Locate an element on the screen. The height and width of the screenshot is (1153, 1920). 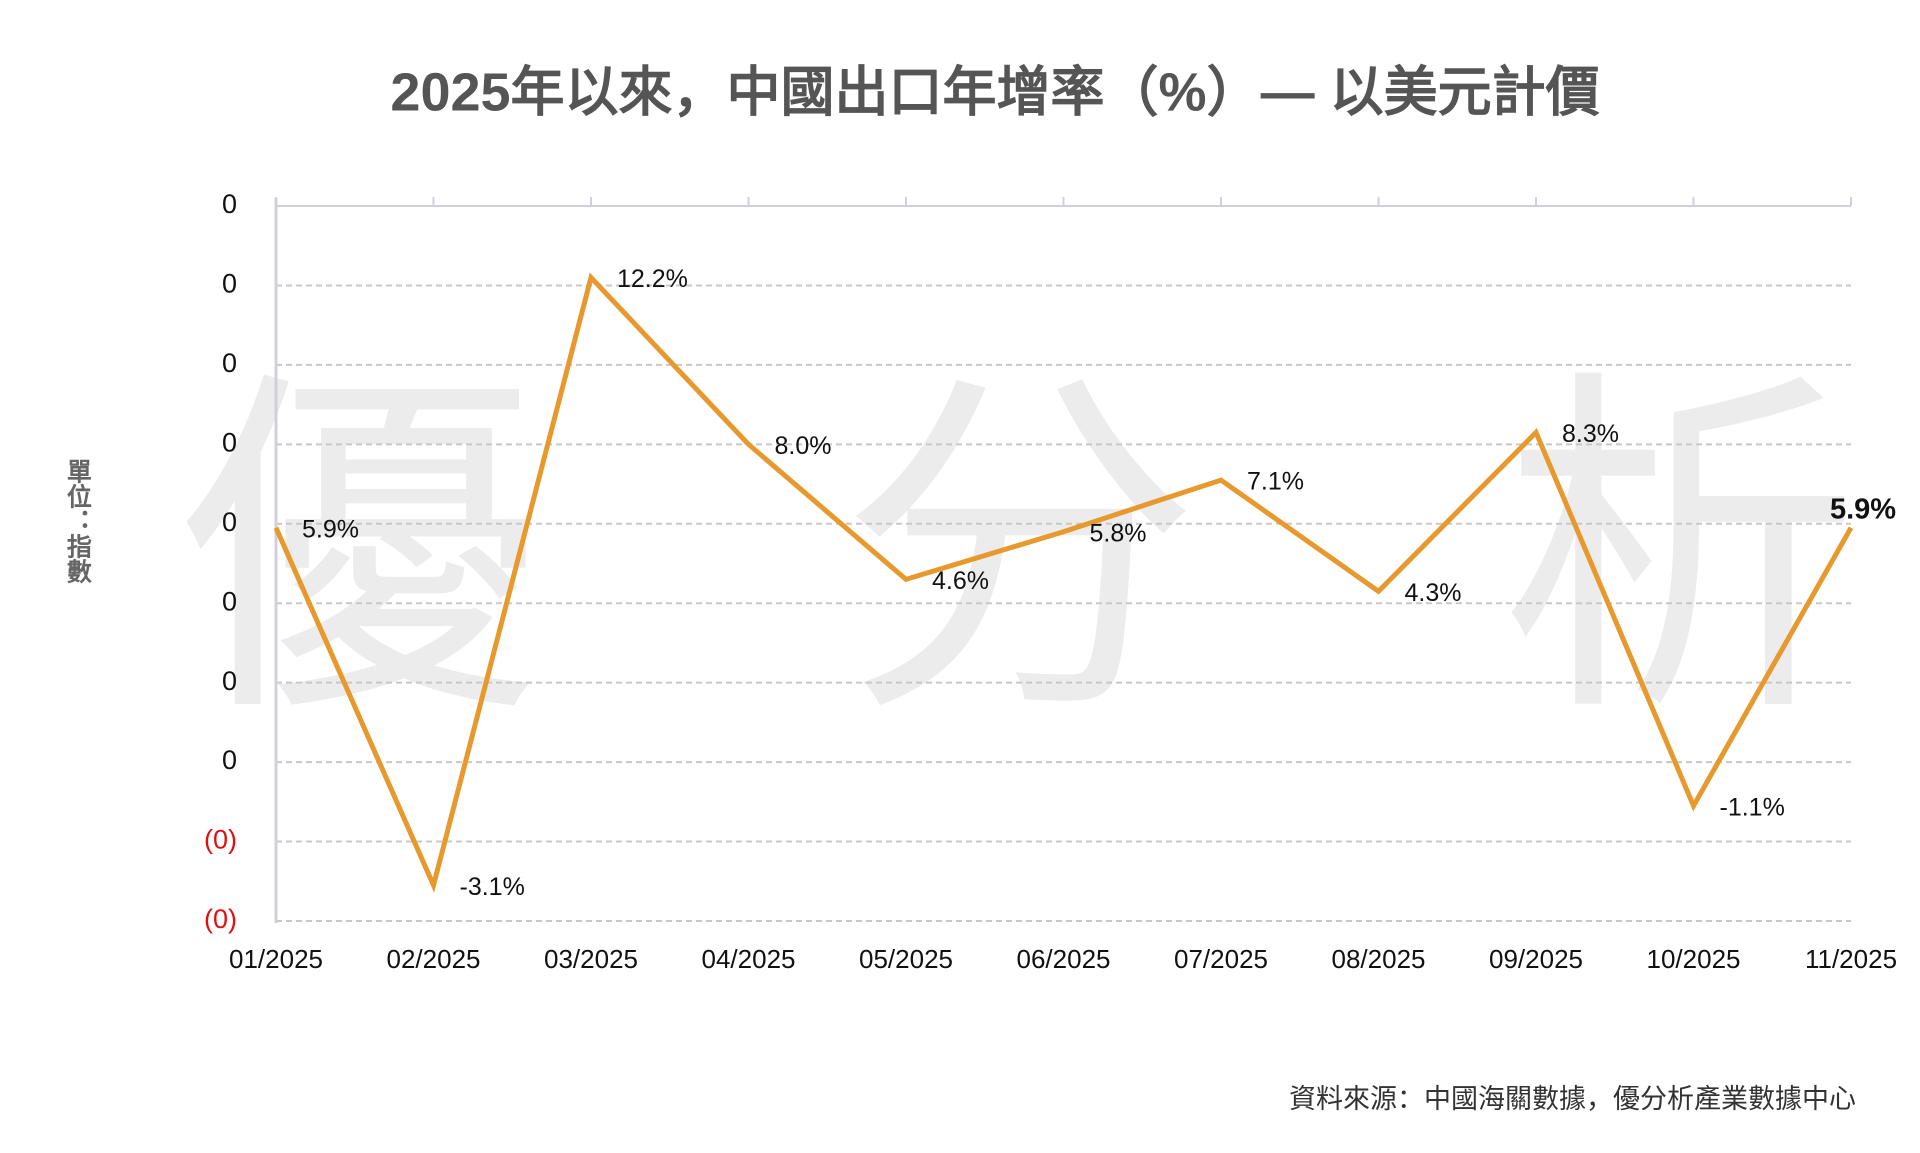
data-label: 8.0% is located at coordinates (803, 446).